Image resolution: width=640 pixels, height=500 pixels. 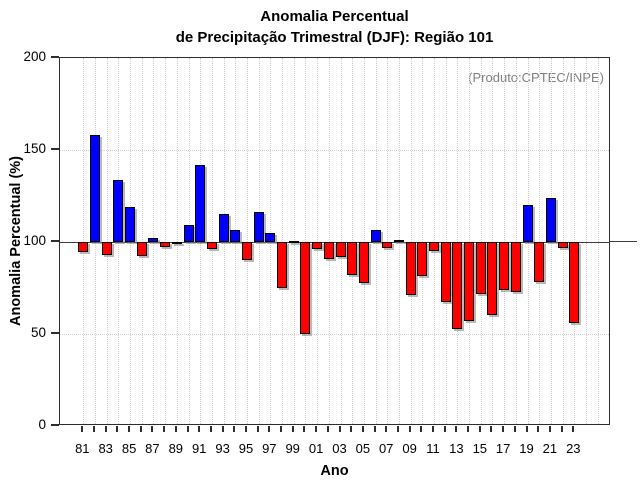 What do you see at coordinates (456, 448) in the screenshot?
I see `x-tick-label: 13` at bounding box center [456, 448].